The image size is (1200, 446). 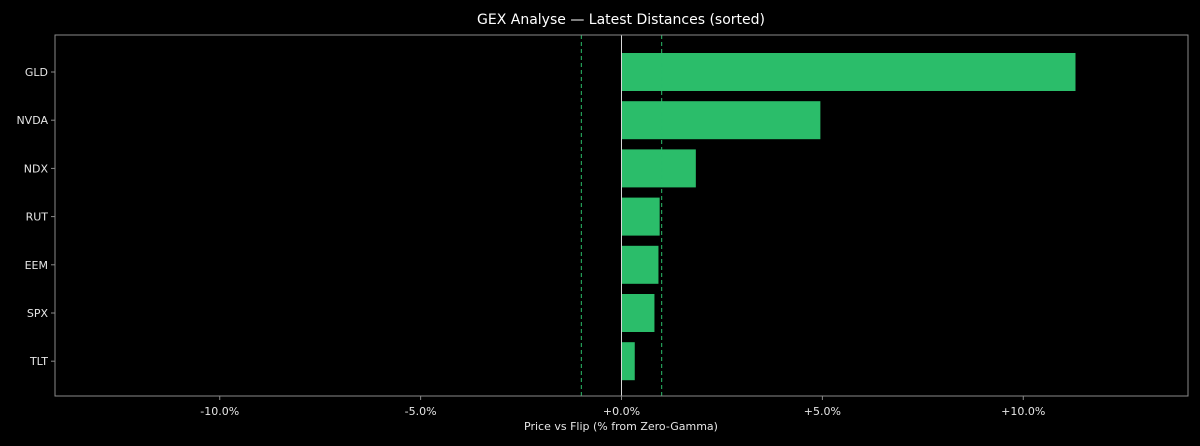 What do you see at coordinates (621, 20) in the screenshot?
I see `chart-title: GEX Analyse — Latest Distances (sorted)` at bounding box center [621, 20].